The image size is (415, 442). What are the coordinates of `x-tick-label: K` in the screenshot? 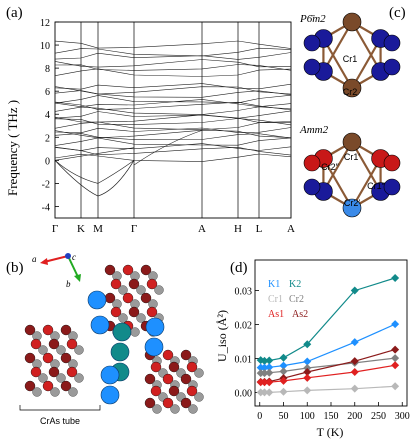 It's located at (81, 229).